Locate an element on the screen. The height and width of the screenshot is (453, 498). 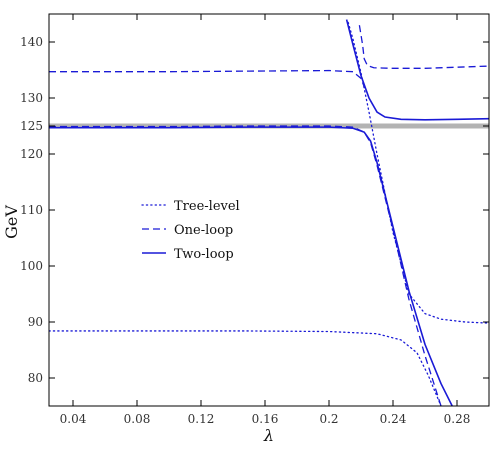
x-axis-label: λ is located at coordinates (268, 435).